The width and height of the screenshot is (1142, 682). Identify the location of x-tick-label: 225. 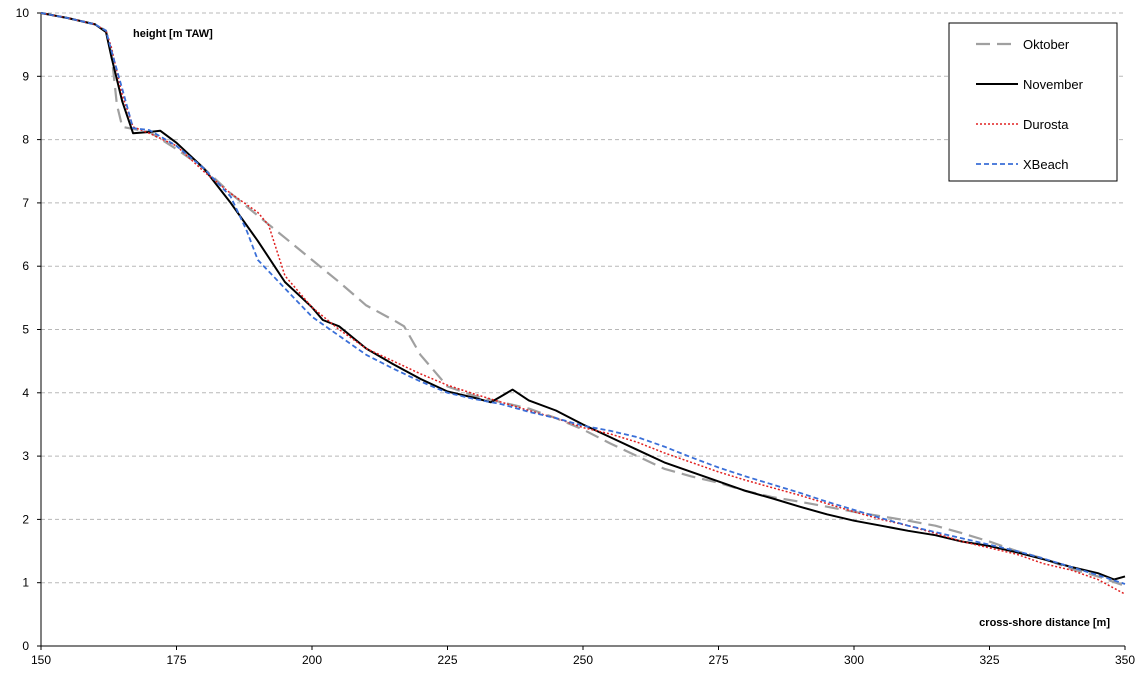
(447, 660).